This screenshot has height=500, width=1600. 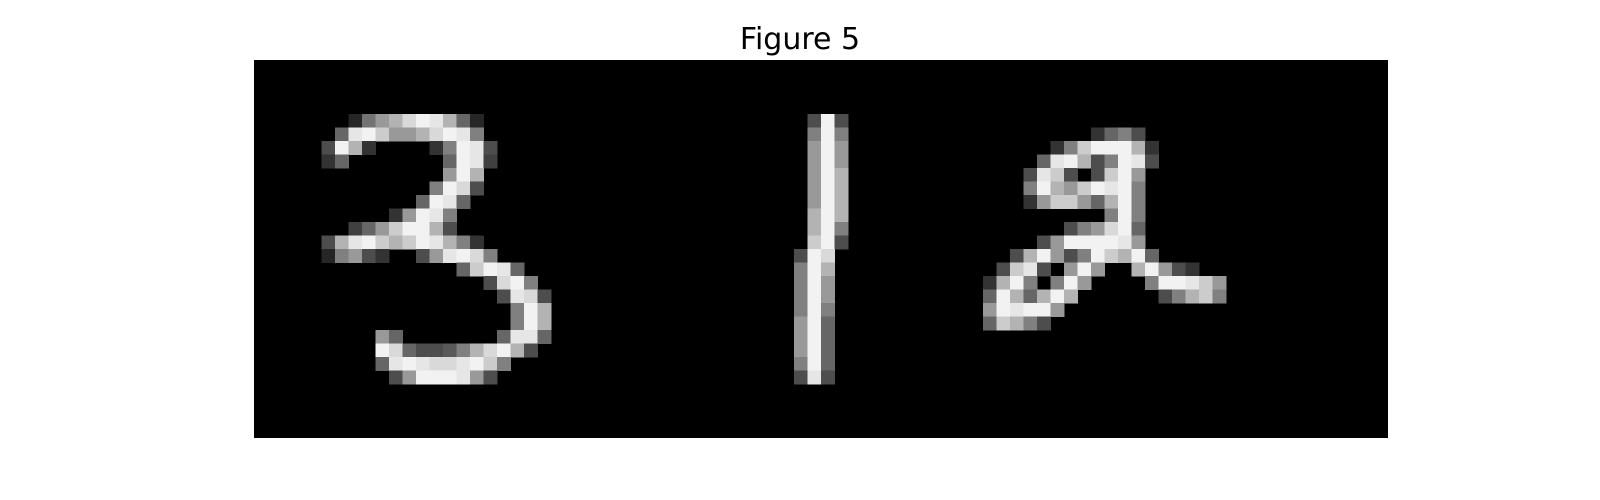 I want to click on digit-1-glyph, so click(x=821, y=249).